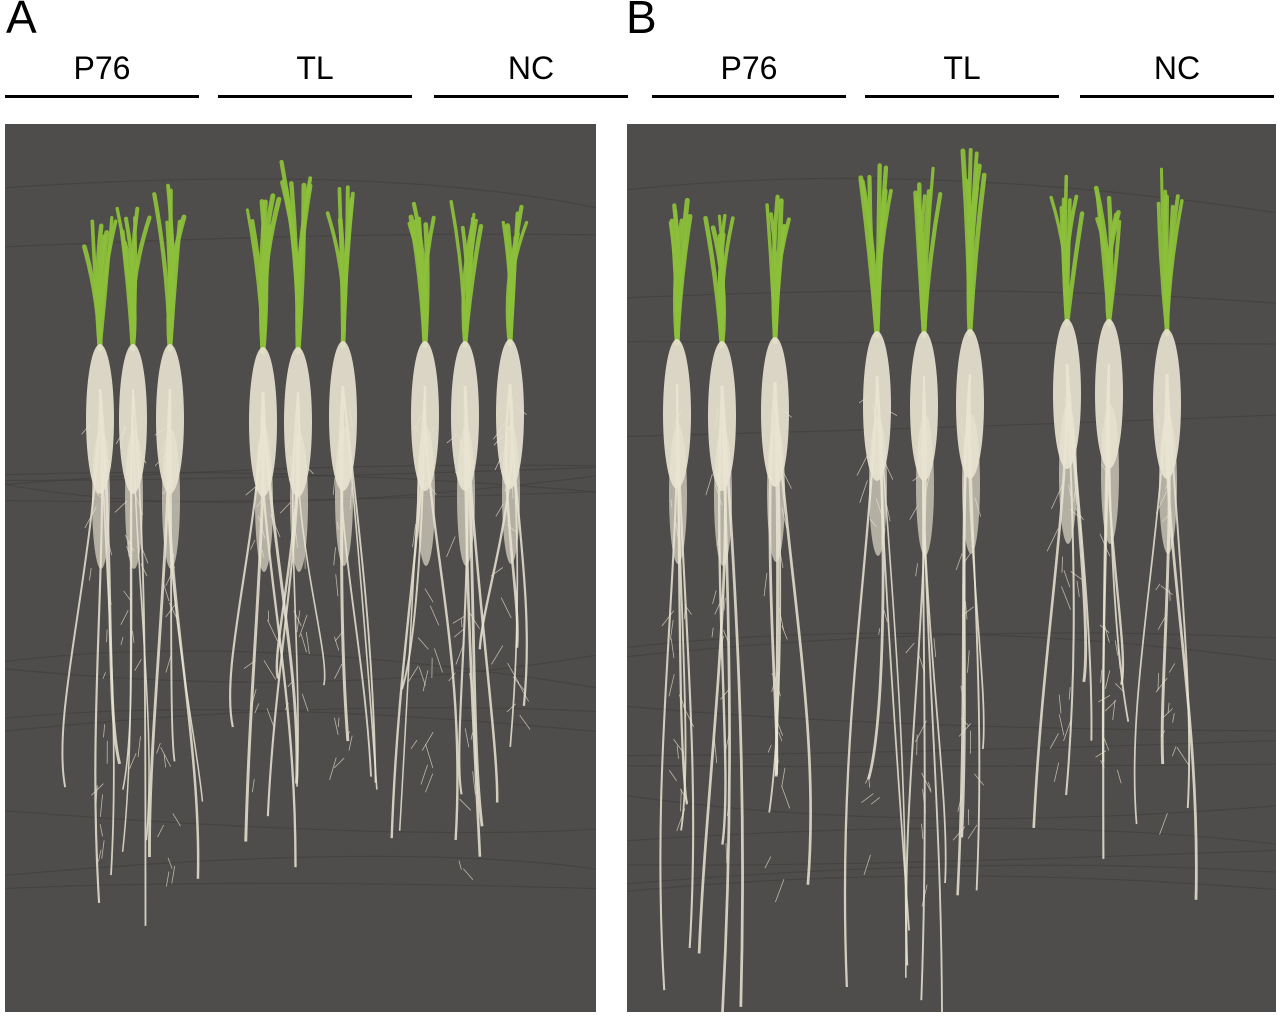 The width and height of the screenshot is (1280, 1019). What do you see at coordinates (962, 68) in the screenshot?
I see `panel-b-group-label-tl: TL` at bounding box center [962, 68].